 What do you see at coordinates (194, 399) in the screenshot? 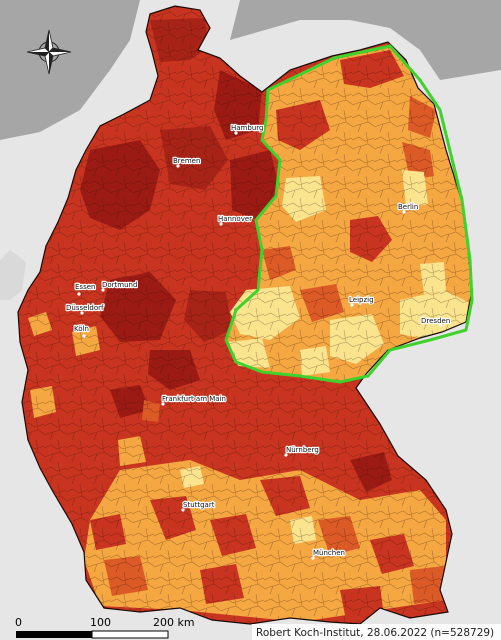
I see `city-label-frankfurt: Frankfurt am Main` at bounding box center [194, 399].